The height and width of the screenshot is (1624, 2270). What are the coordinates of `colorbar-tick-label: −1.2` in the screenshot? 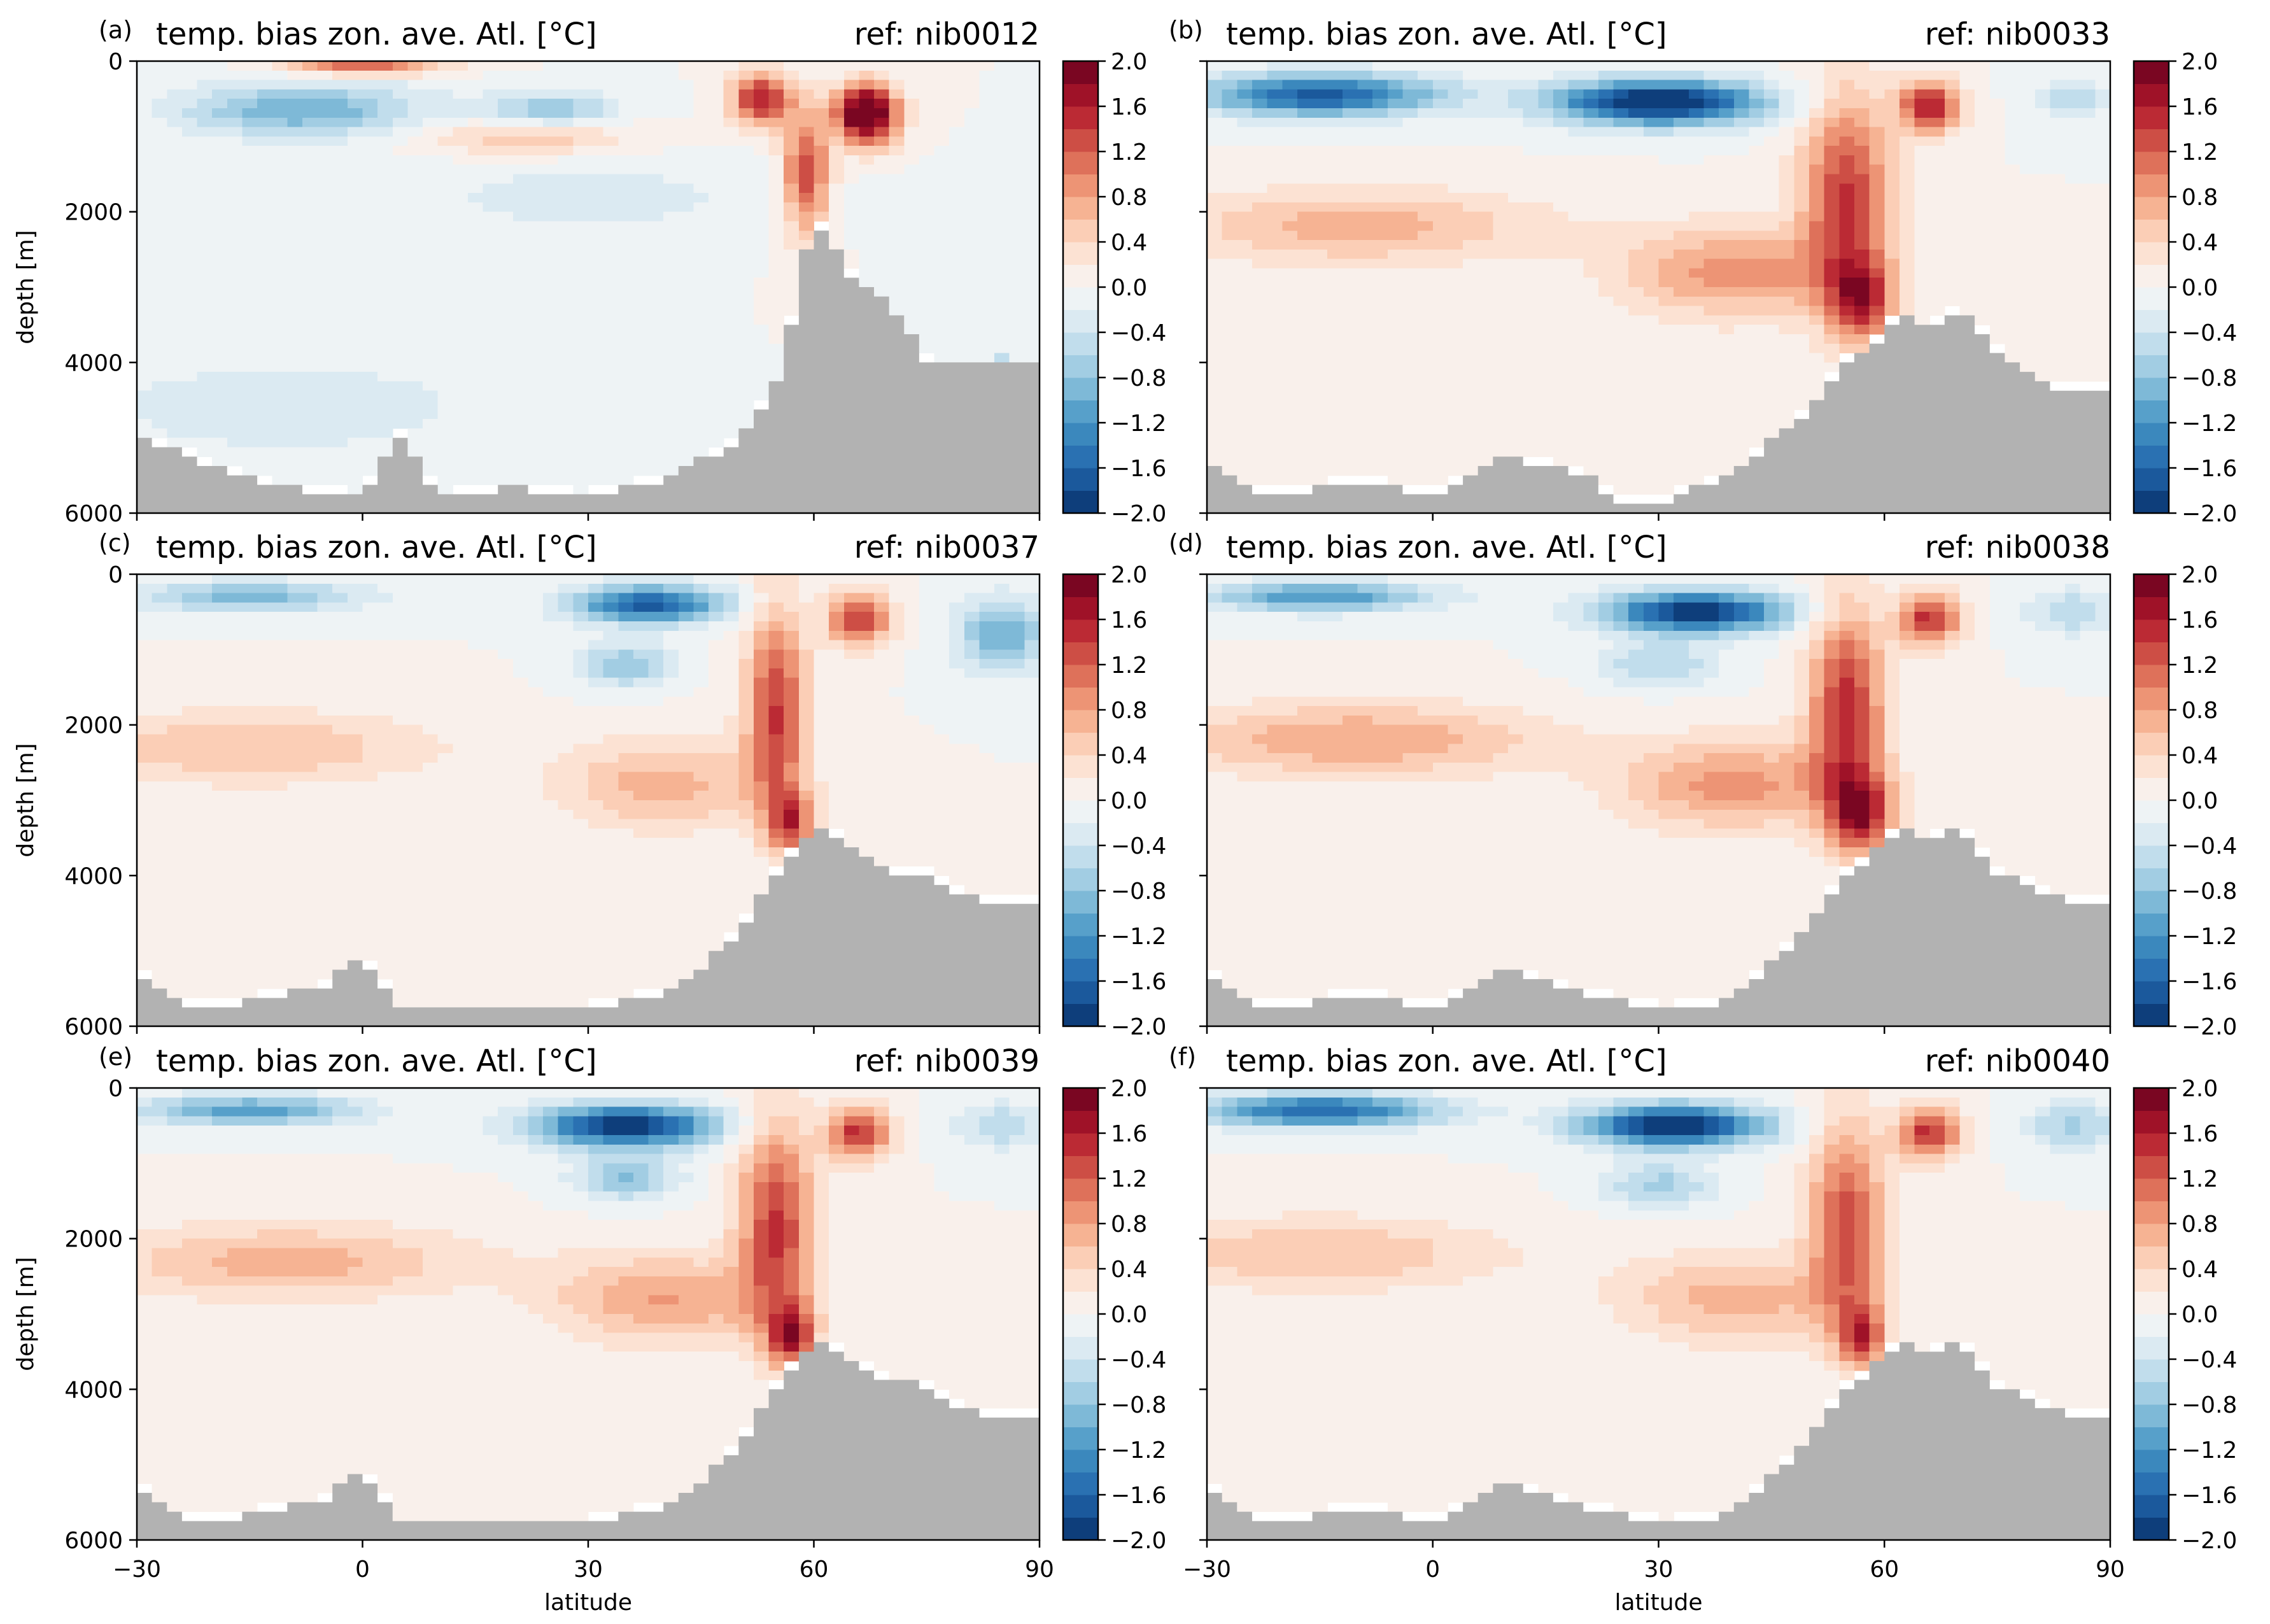 It's located at (1138, 424).